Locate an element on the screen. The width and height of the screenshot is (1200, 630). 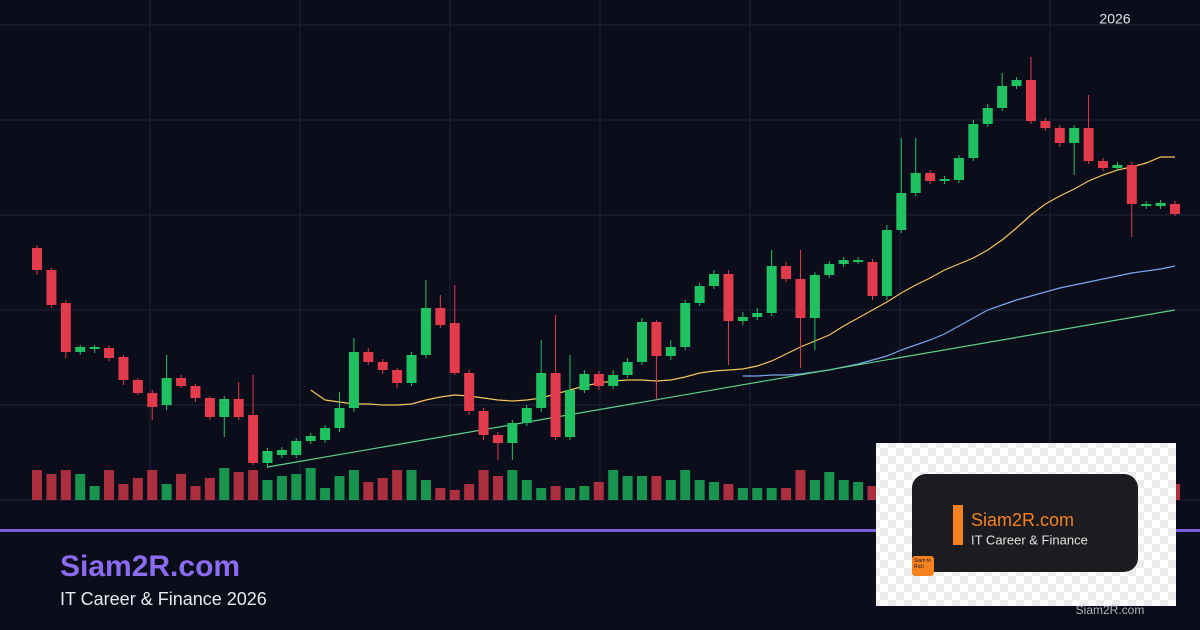
card-logo is located at coordinates (923, 566).